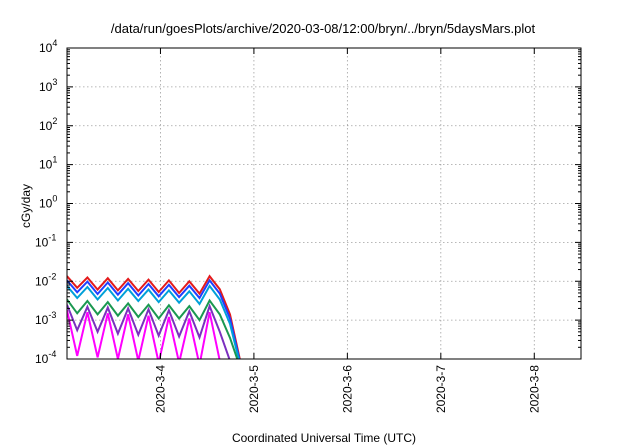 Image resolution: width=640 pixels, height=448 pixels. I want to click on x-tick-label: 2020-3-4, so click(160, 389).